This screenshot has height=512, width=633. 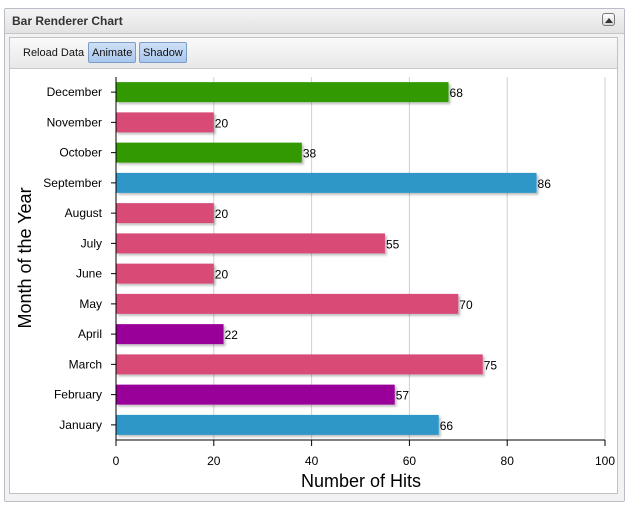 What do you see at coordinates (80, 425) in the screenshot?
I see `y-tick-label: January` at bounding box center [80, 425].